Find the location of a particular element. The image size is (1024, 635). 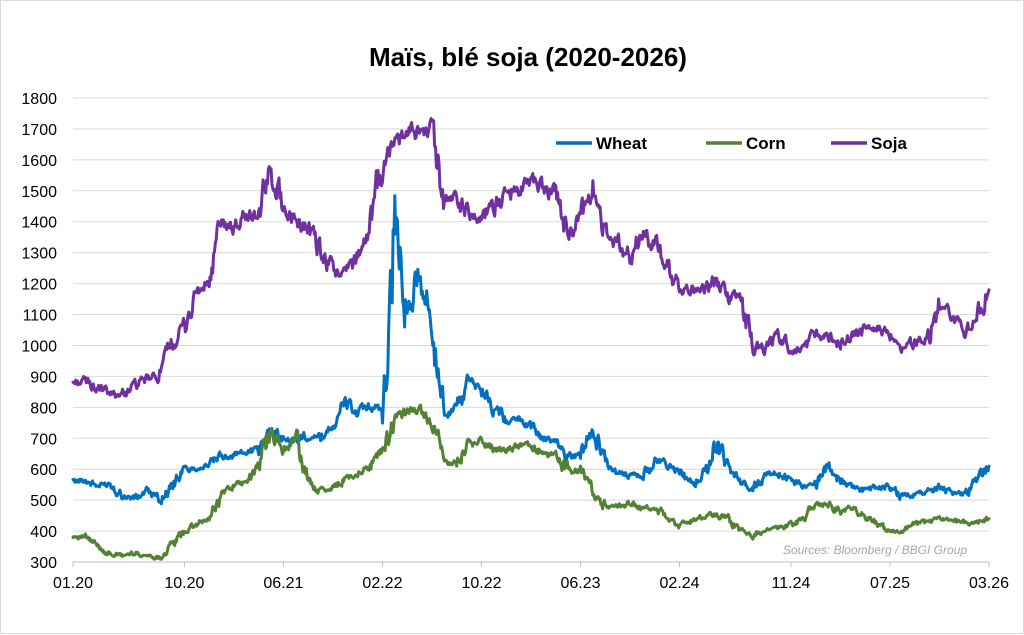

y-tick-label: 1000 is located at coordinates (39, 346).